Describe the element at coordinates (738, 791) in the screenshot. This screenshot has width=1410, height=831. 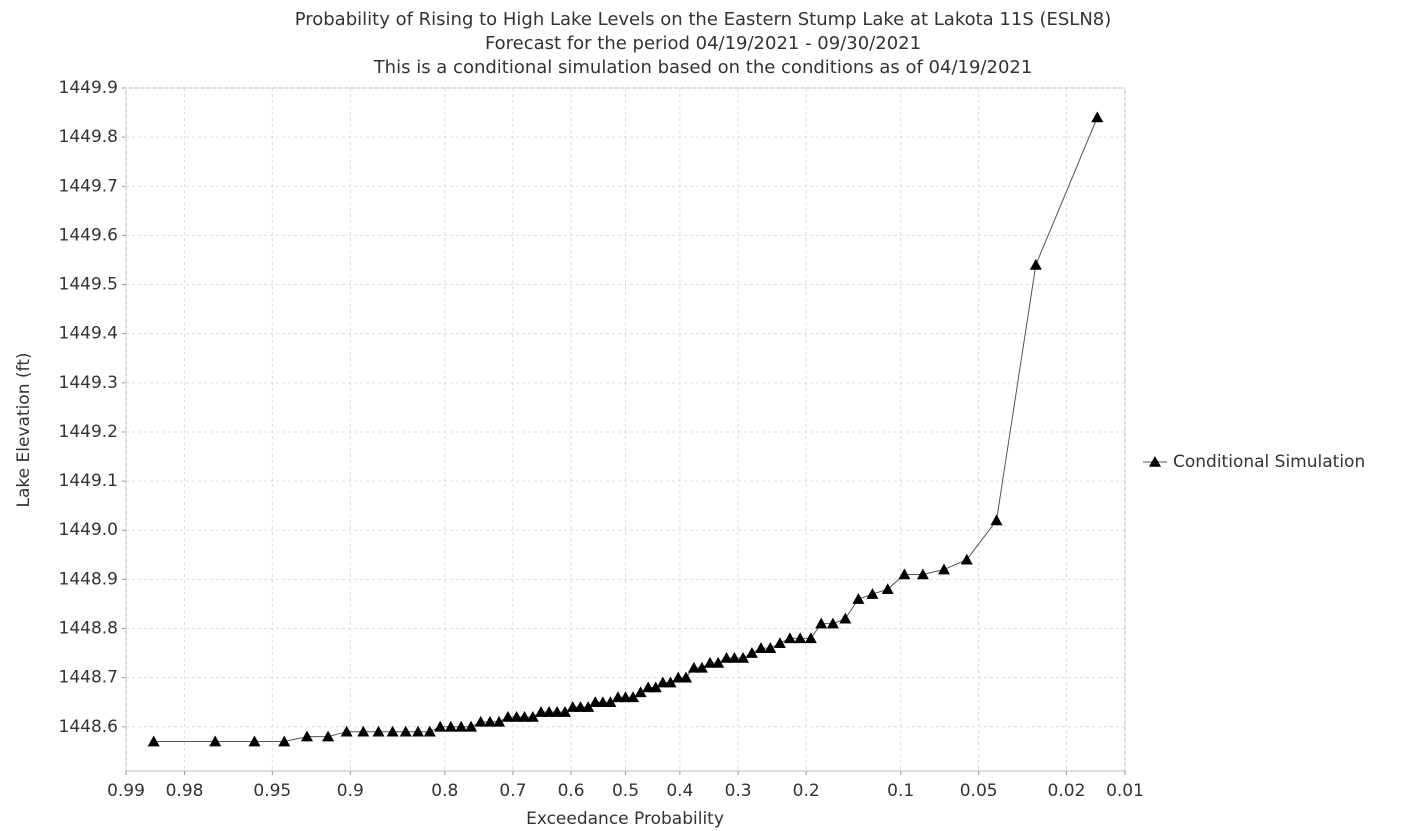
I see `x-tick-label: 0.3` at that location.